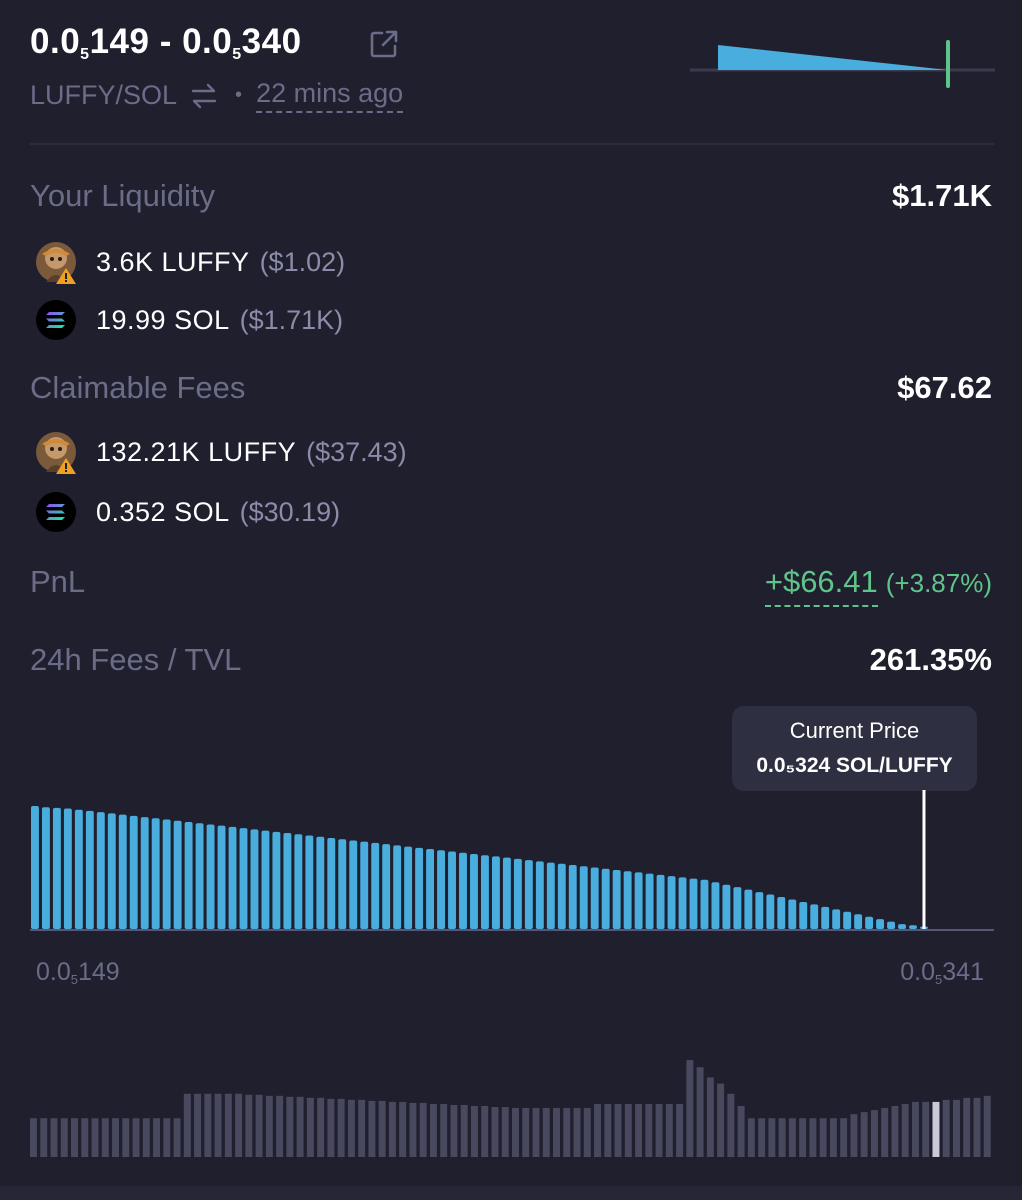  I want to click on volume-chart, so click(512, 1106).